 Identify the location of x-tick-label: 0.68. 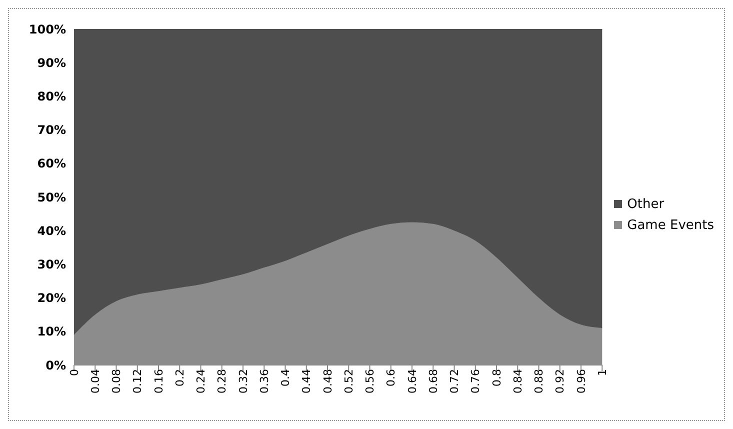
(433, 381).